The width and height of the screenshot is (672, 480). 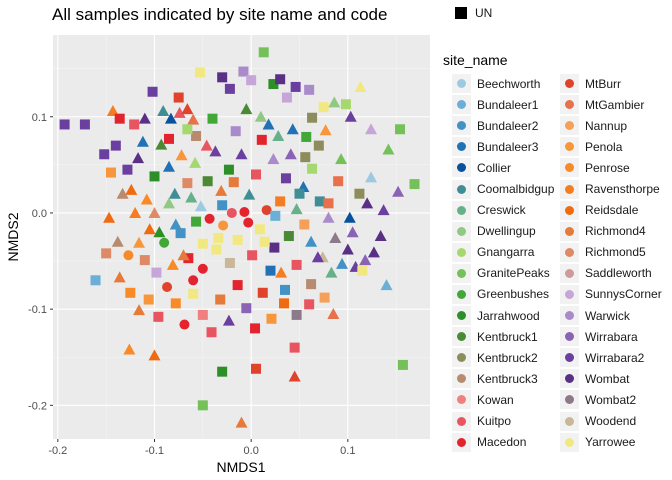 I want to click on legend-item: MtGambier, so click(x=611, y=104).